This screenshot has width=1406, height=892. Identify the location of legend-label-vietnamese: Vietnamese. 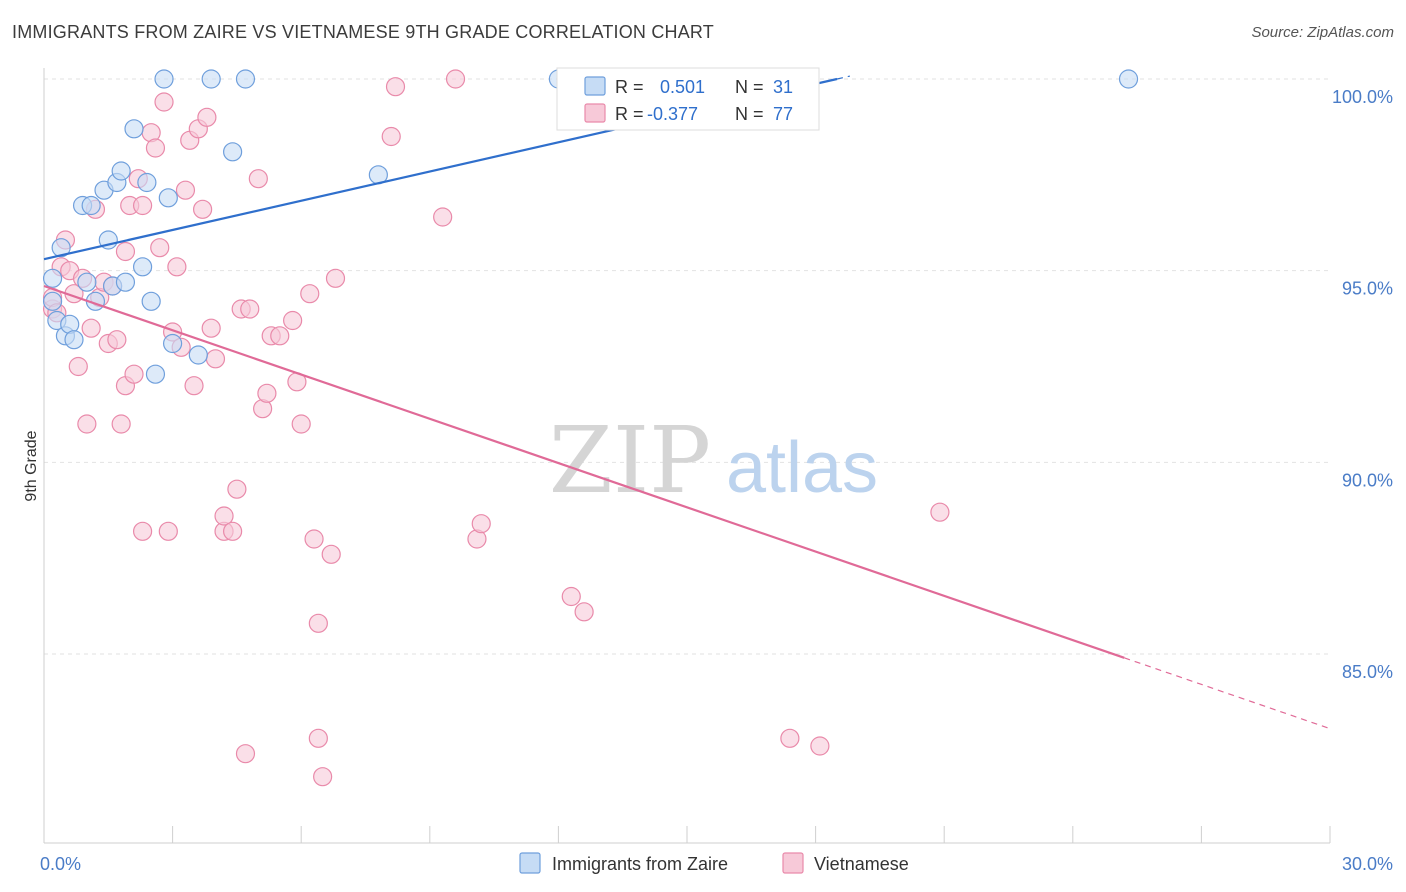
(861, 864).